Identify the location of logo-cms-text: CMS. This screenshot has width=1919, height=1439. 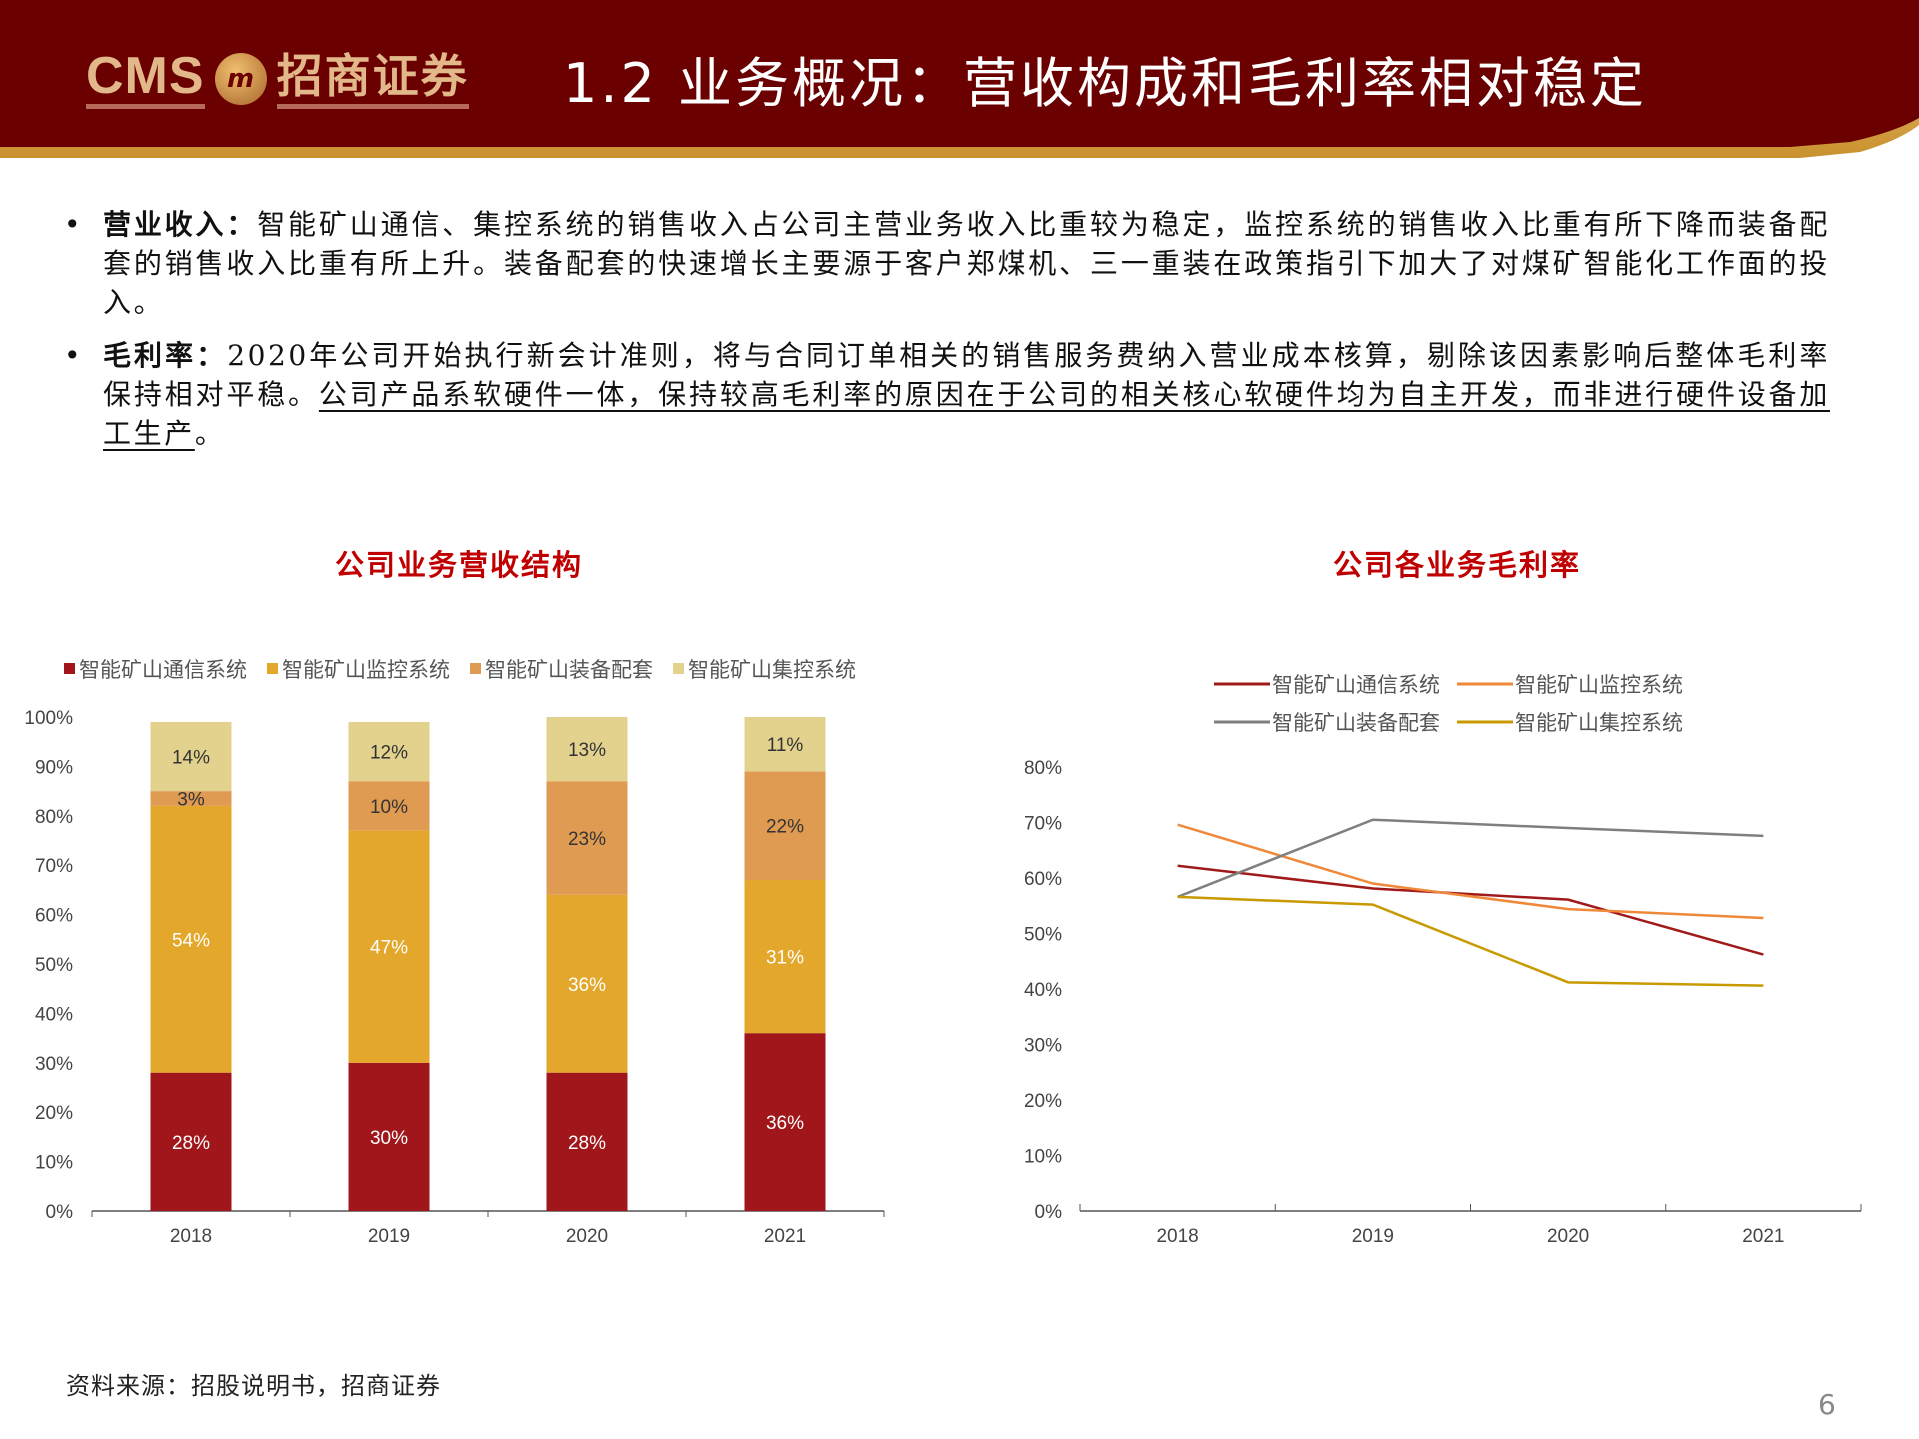
(145, 78).